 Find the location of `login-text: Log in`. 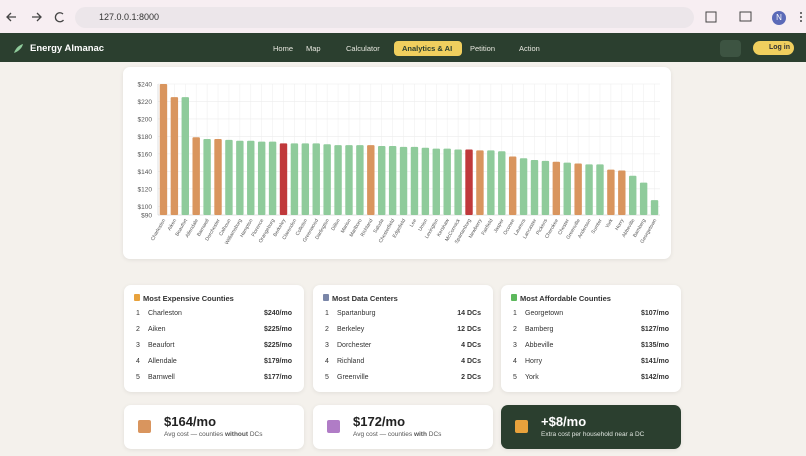

login-text: Log in is located at coordinates (779, 47).